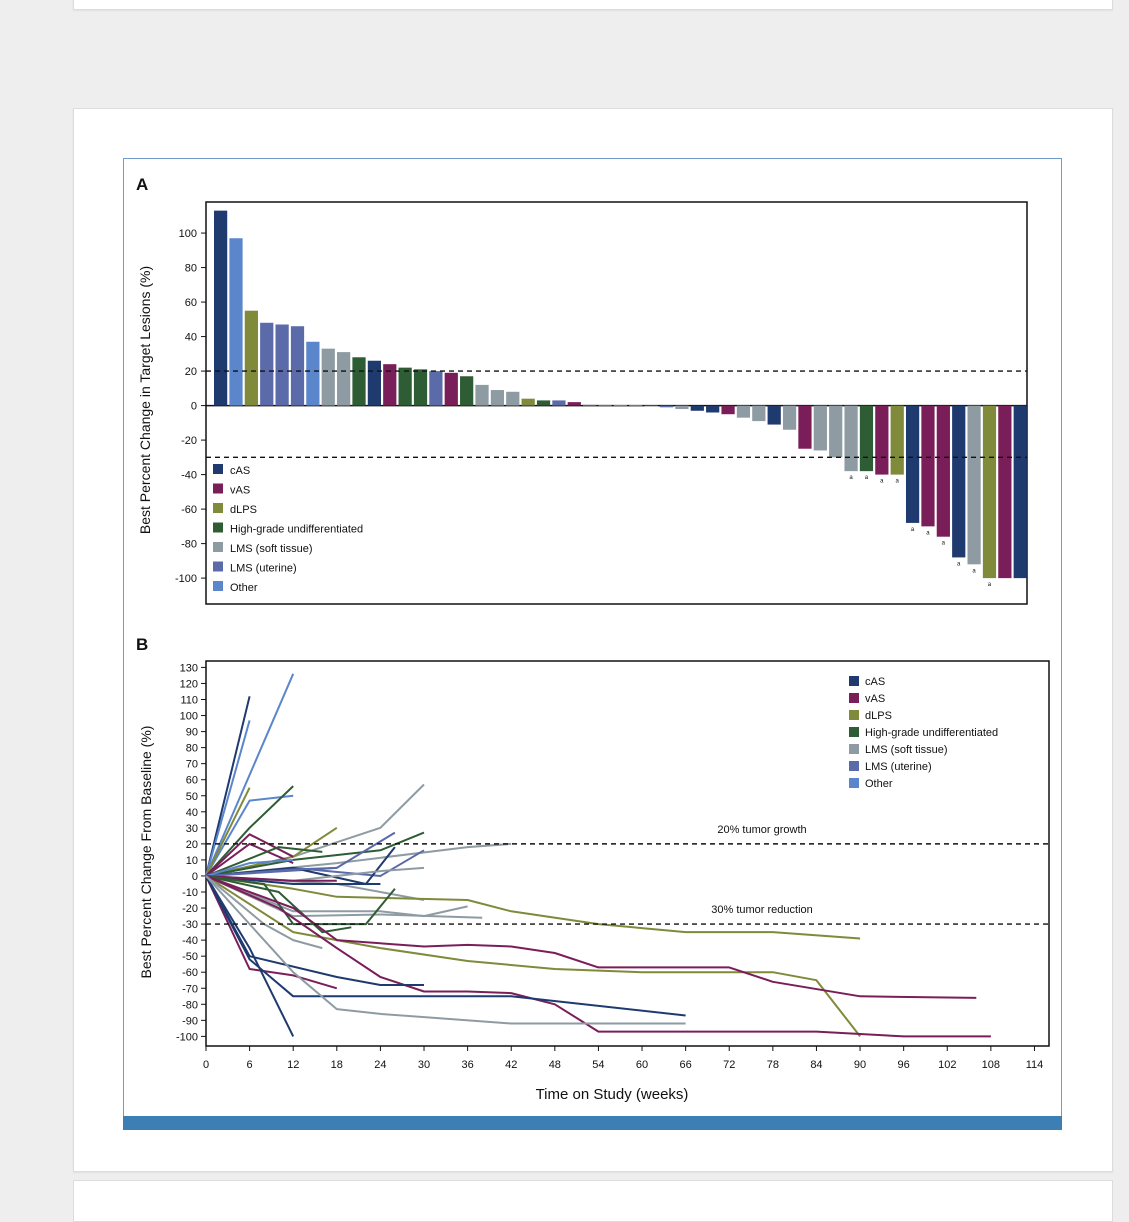 The height and width of the screenshot is (1222, 1129). Describe the element at coordinates (904, 1065) in the screenshot. I see `x-tick-label: 96` at that location.